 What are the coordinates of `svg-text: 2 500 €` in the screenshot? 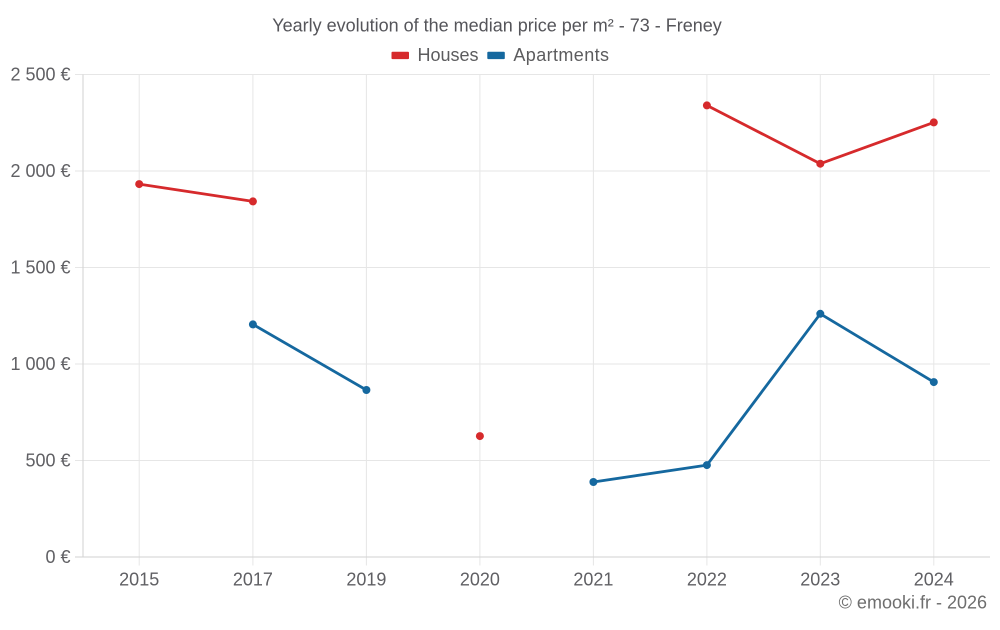 It's located at (40, 75).